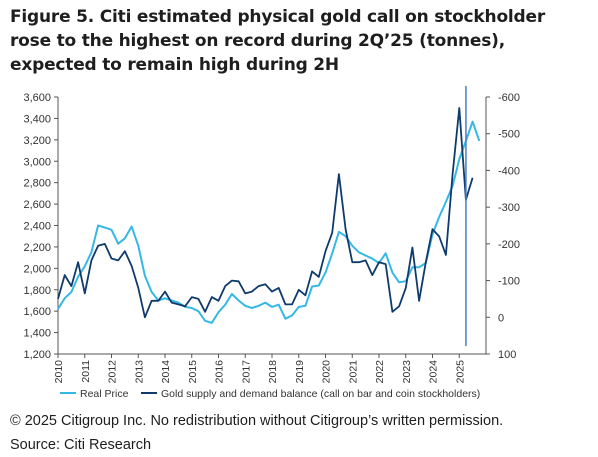 Image resolution: width=598 pixels, height=457 pixels. Describe the element at coordinates (380, 372) in the screenshot. I see `x-tick-label: 2022` at that location.